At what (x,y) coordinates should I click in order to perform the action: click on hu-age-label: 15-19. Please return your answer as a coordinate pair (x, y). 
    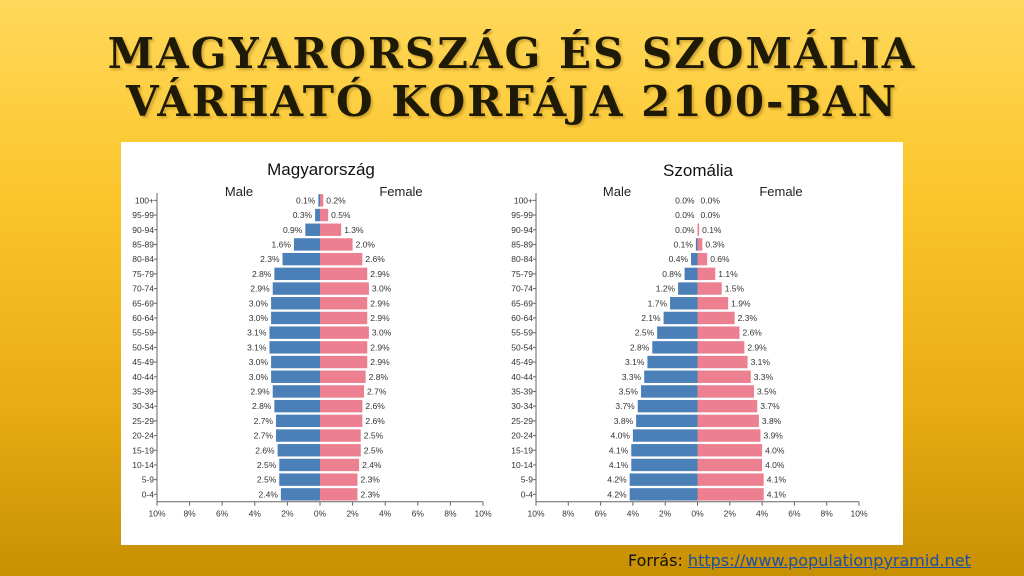
    Looking at the image, I should click on (143, 450).